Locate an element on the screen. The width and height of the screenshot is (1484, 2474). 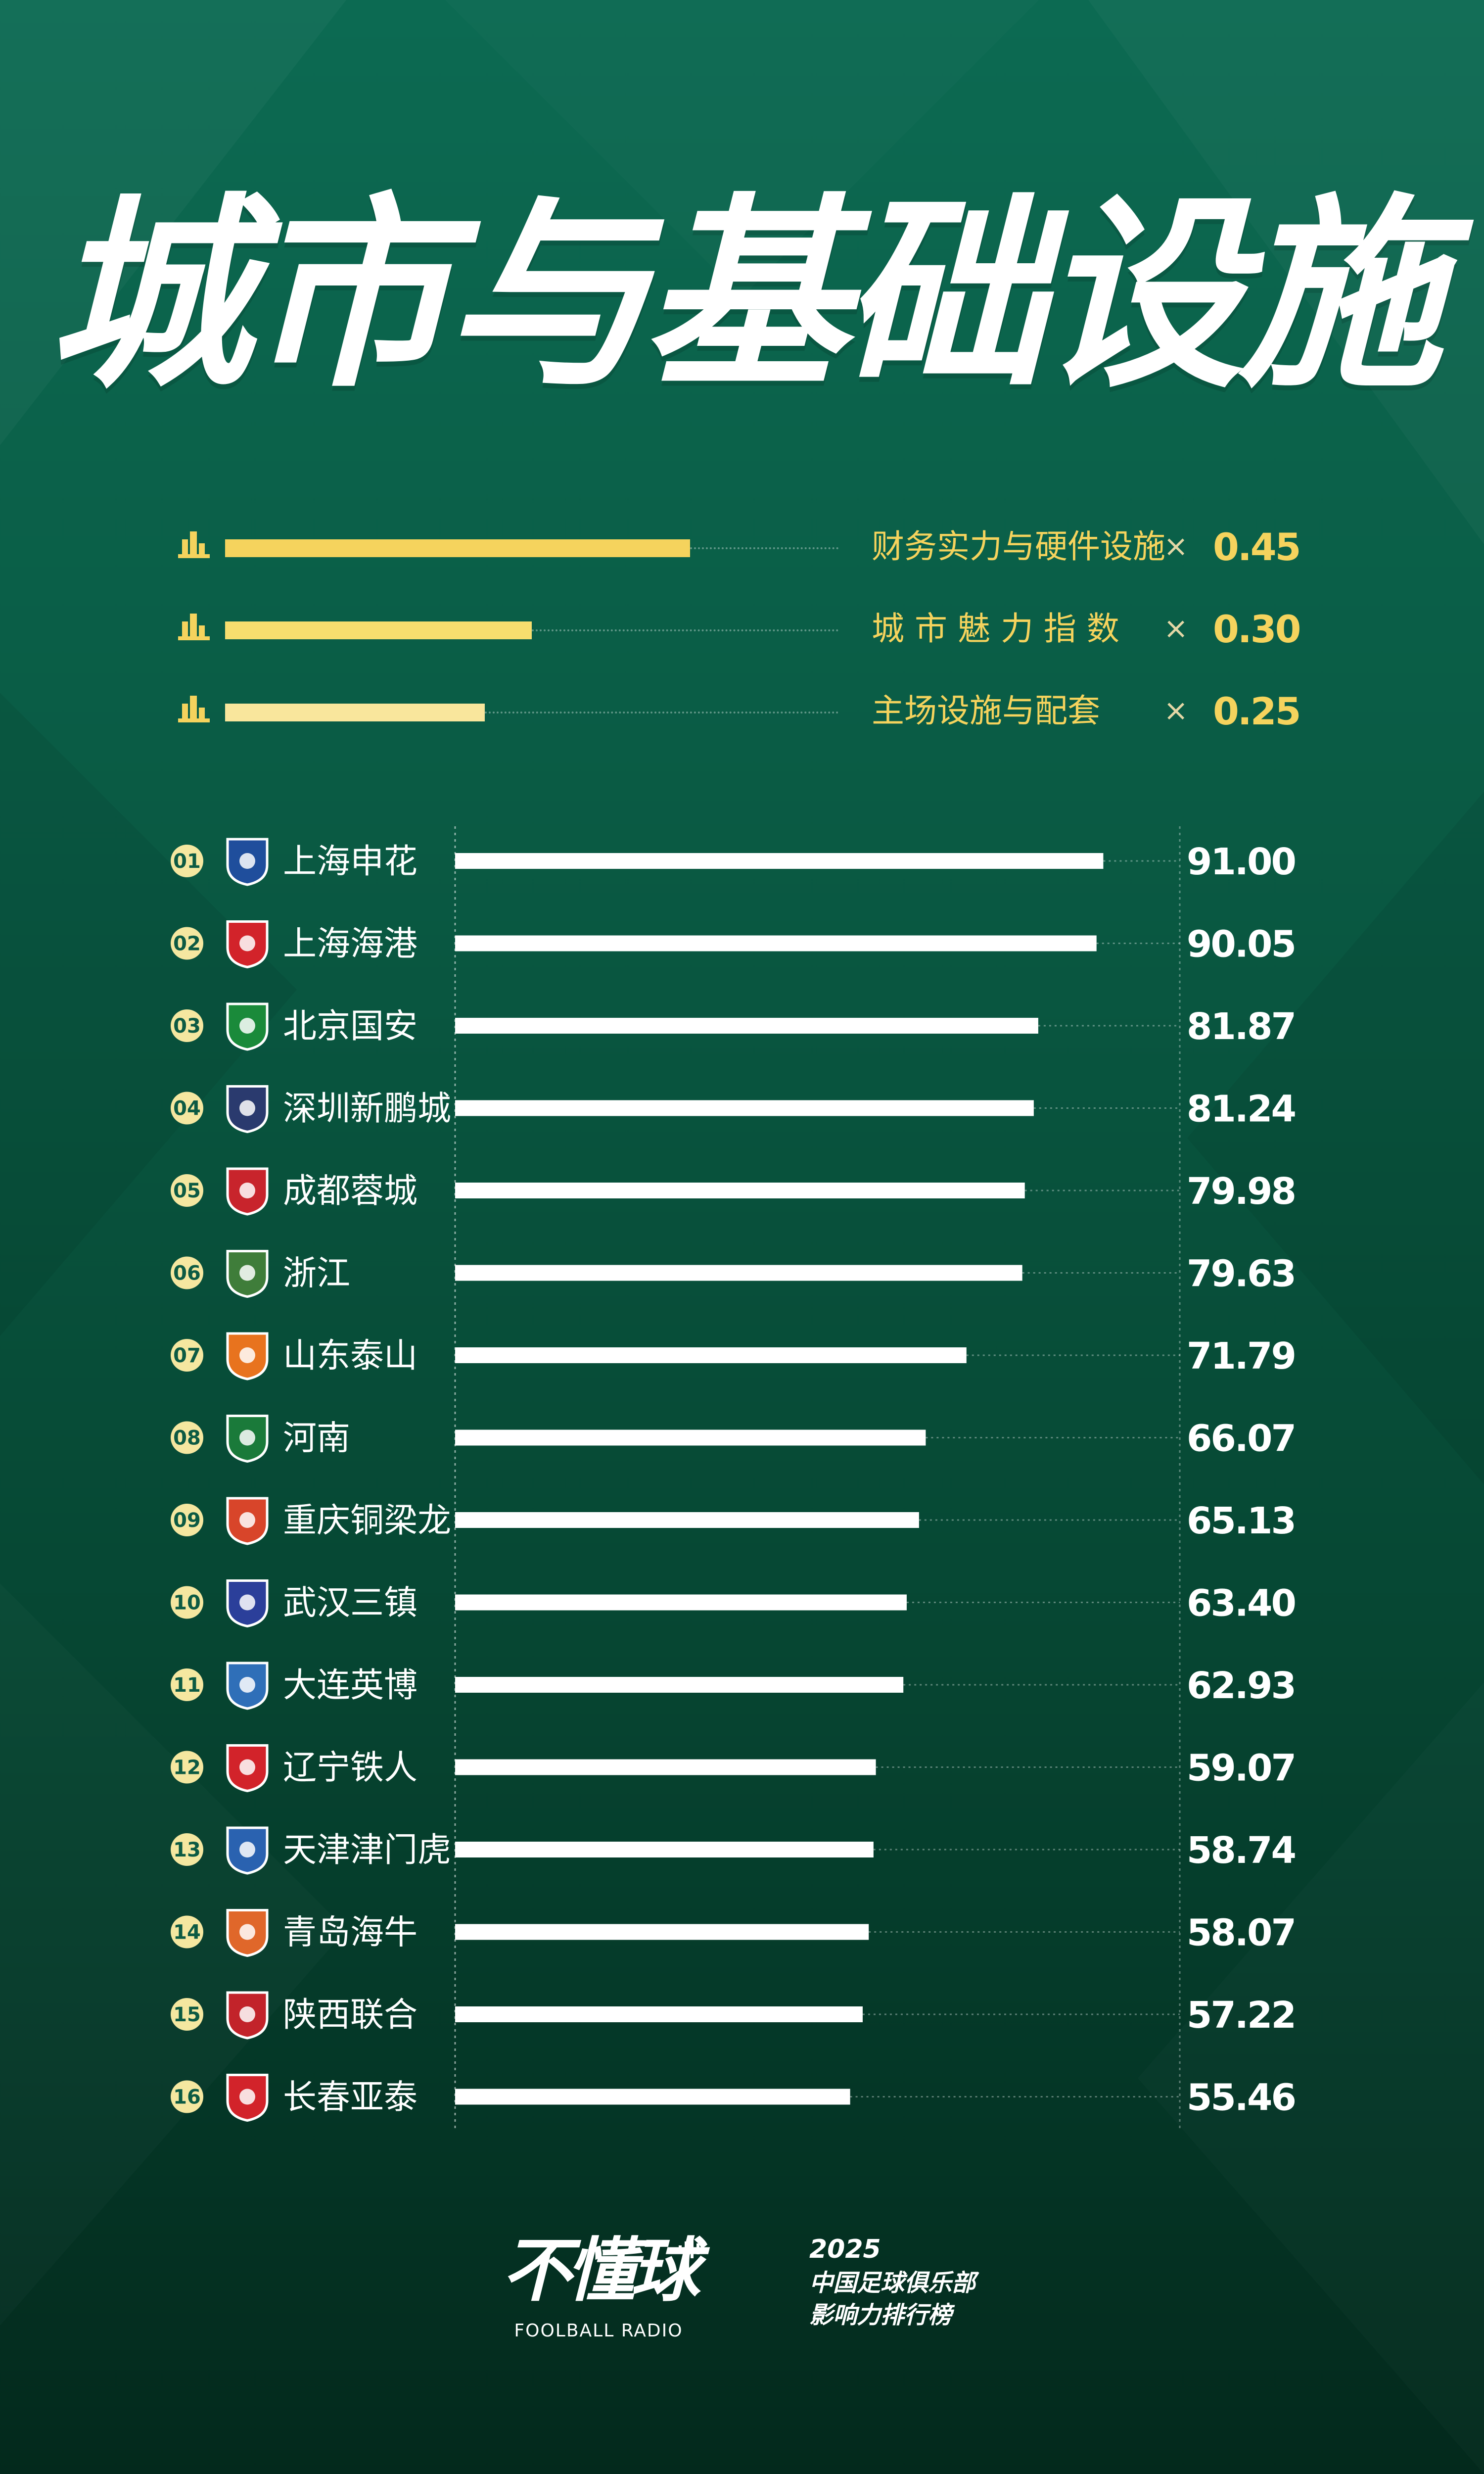
rank-label: 04 is located at coordinates (187, 1109).